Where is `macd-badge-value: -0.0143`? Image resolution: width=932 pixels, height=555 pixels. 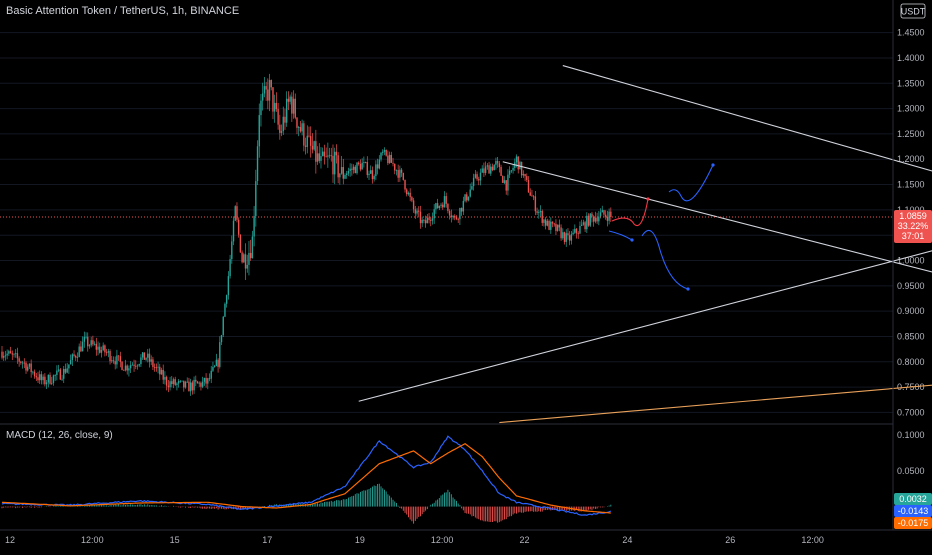 macd-badge-value: -0.0143 is located at coordinates (913, 511).